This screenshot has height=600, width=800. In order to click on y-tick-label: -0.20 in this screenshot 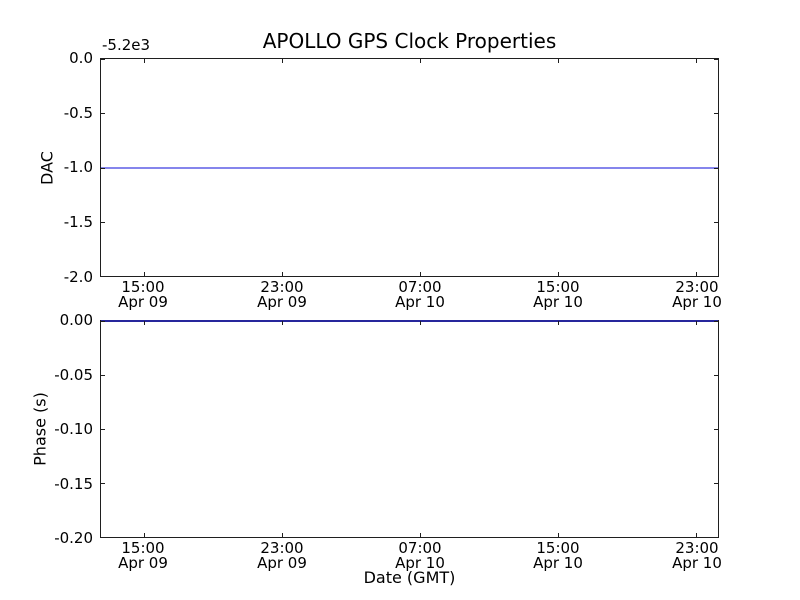, I will do `click(73, 538)`.